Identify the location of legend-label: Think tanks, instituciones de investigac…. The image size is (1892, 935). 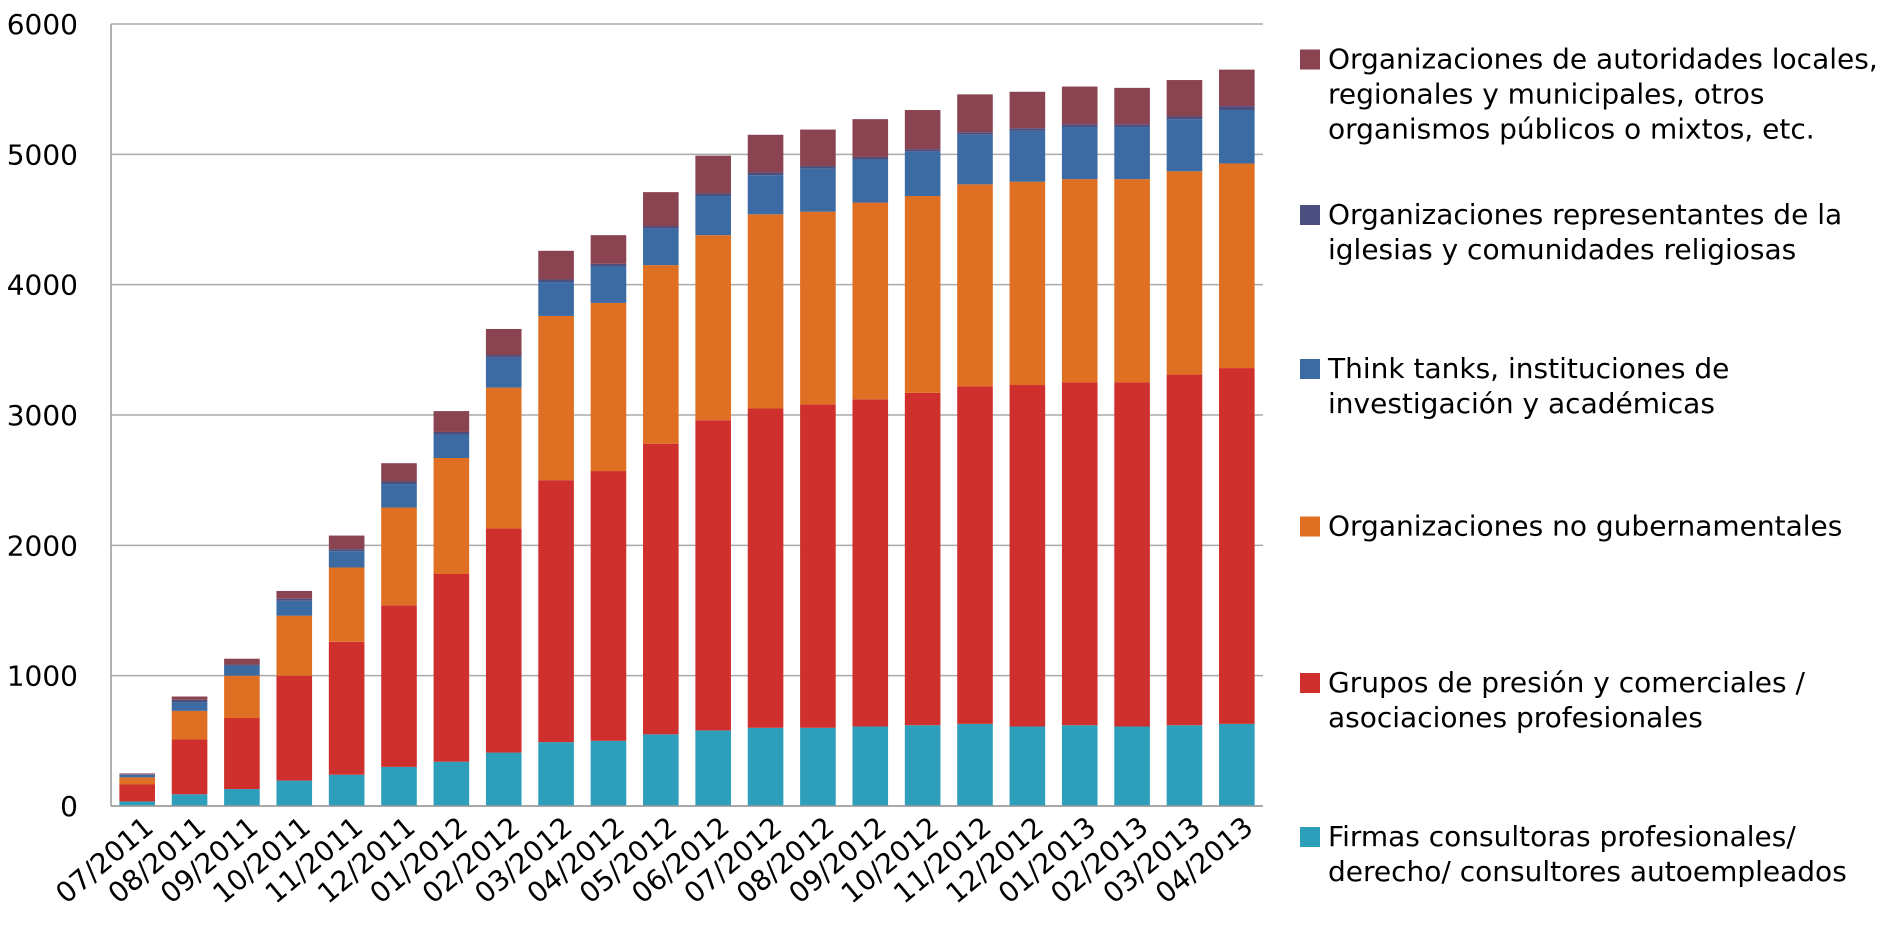
(1529, 386).